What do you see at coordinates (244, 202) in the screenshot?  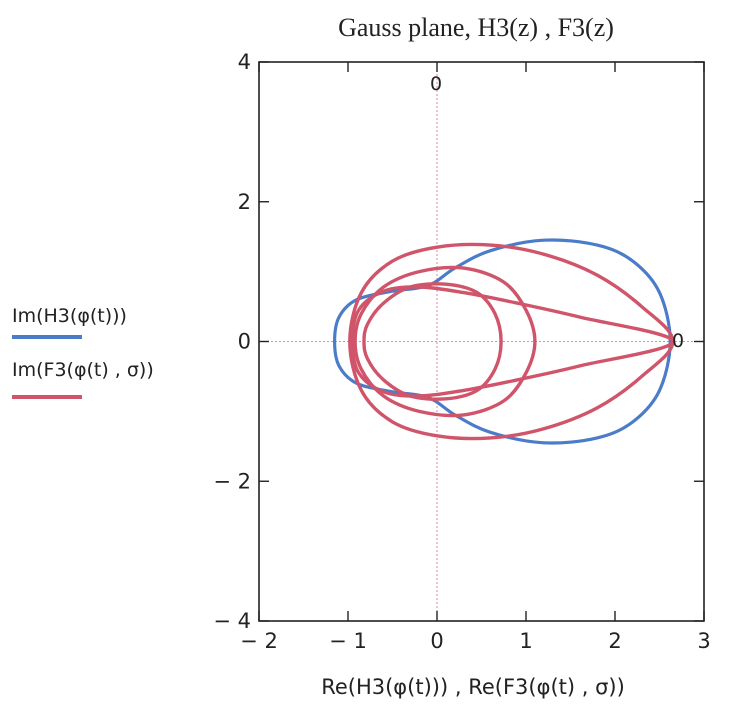 I see `y-tick-label: 2` at bounding box center [244, 202].